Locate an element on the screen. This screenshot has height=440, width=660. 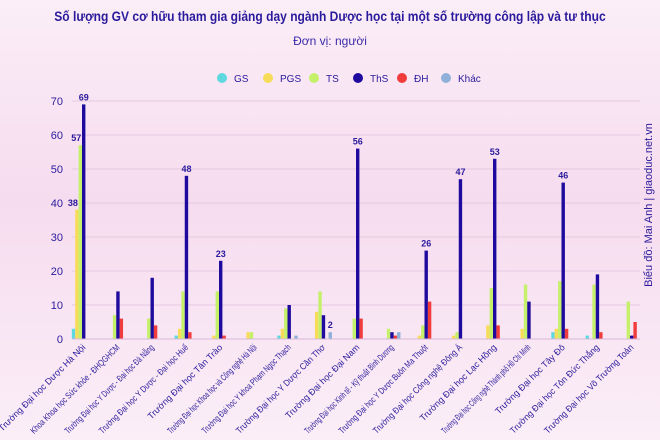
y-tick-label: 0 is located at coordinates (60, 340).